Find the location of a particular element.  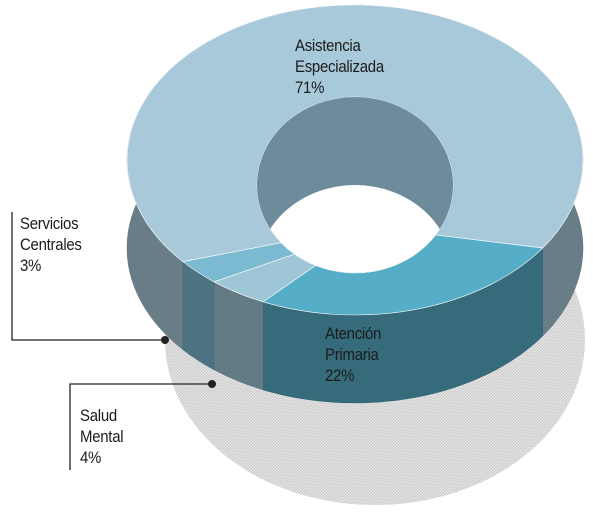

slice-label: Atención Primaria 22% is located at coordinates (364, 354).